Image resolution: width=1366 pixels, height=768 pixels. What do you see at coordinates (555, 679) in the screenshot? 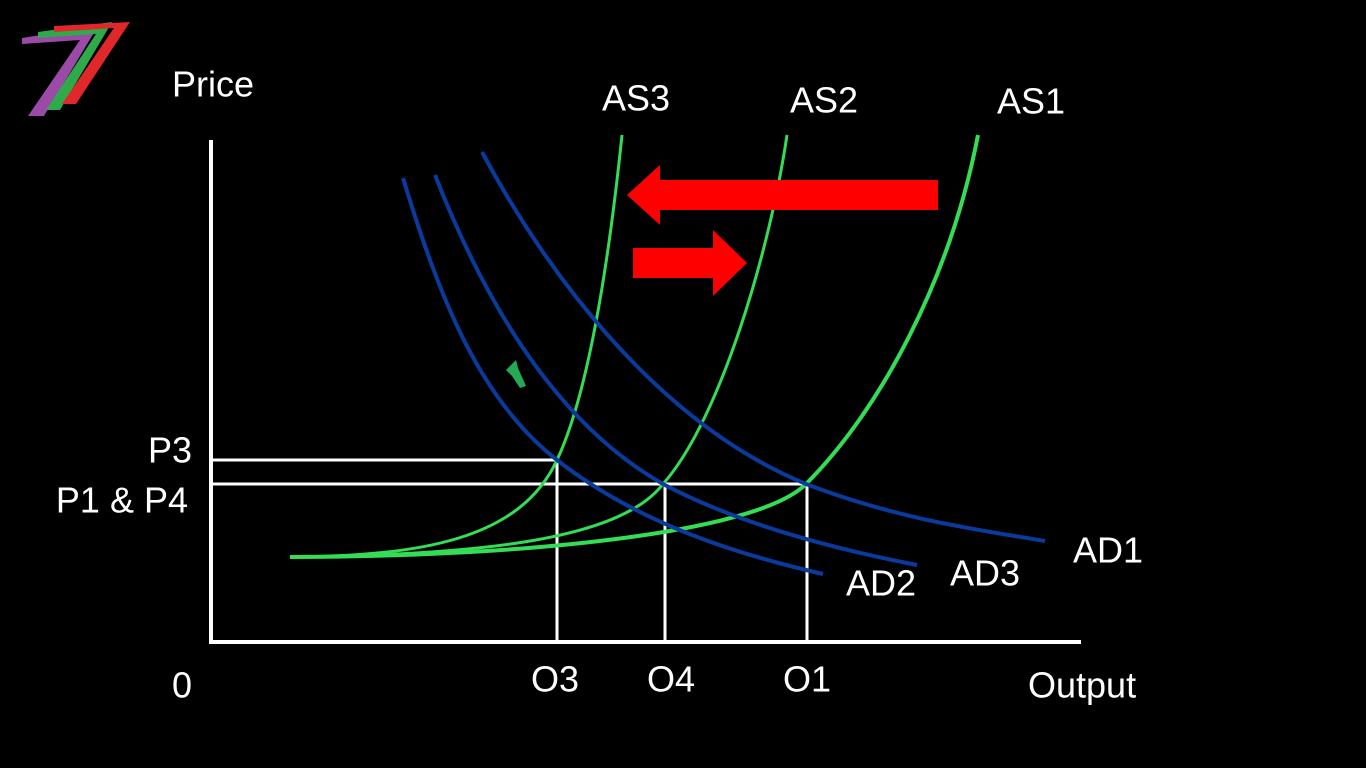
I see `output-label: O3` at bounding box center [555, 679].